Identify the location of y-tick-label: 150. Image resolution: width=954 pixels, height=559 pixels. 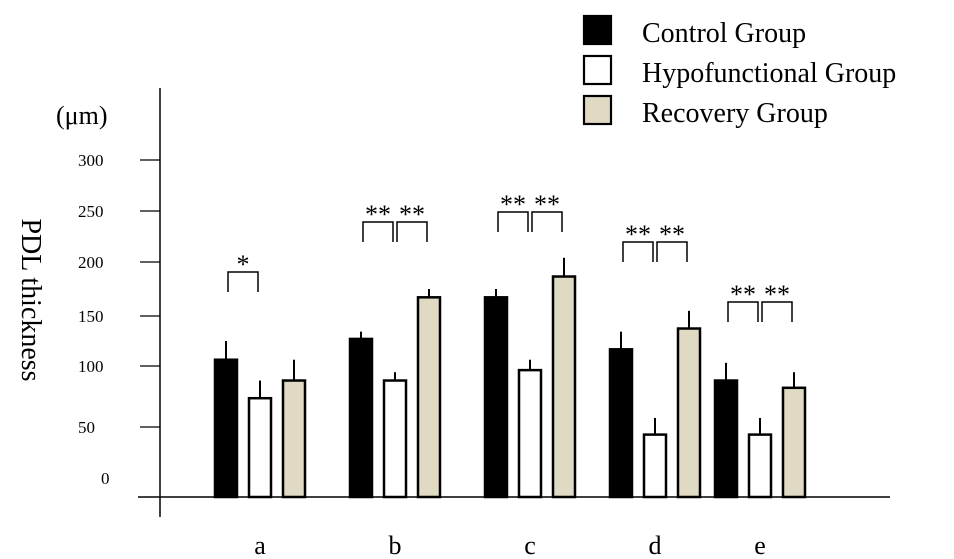
(91, 316).